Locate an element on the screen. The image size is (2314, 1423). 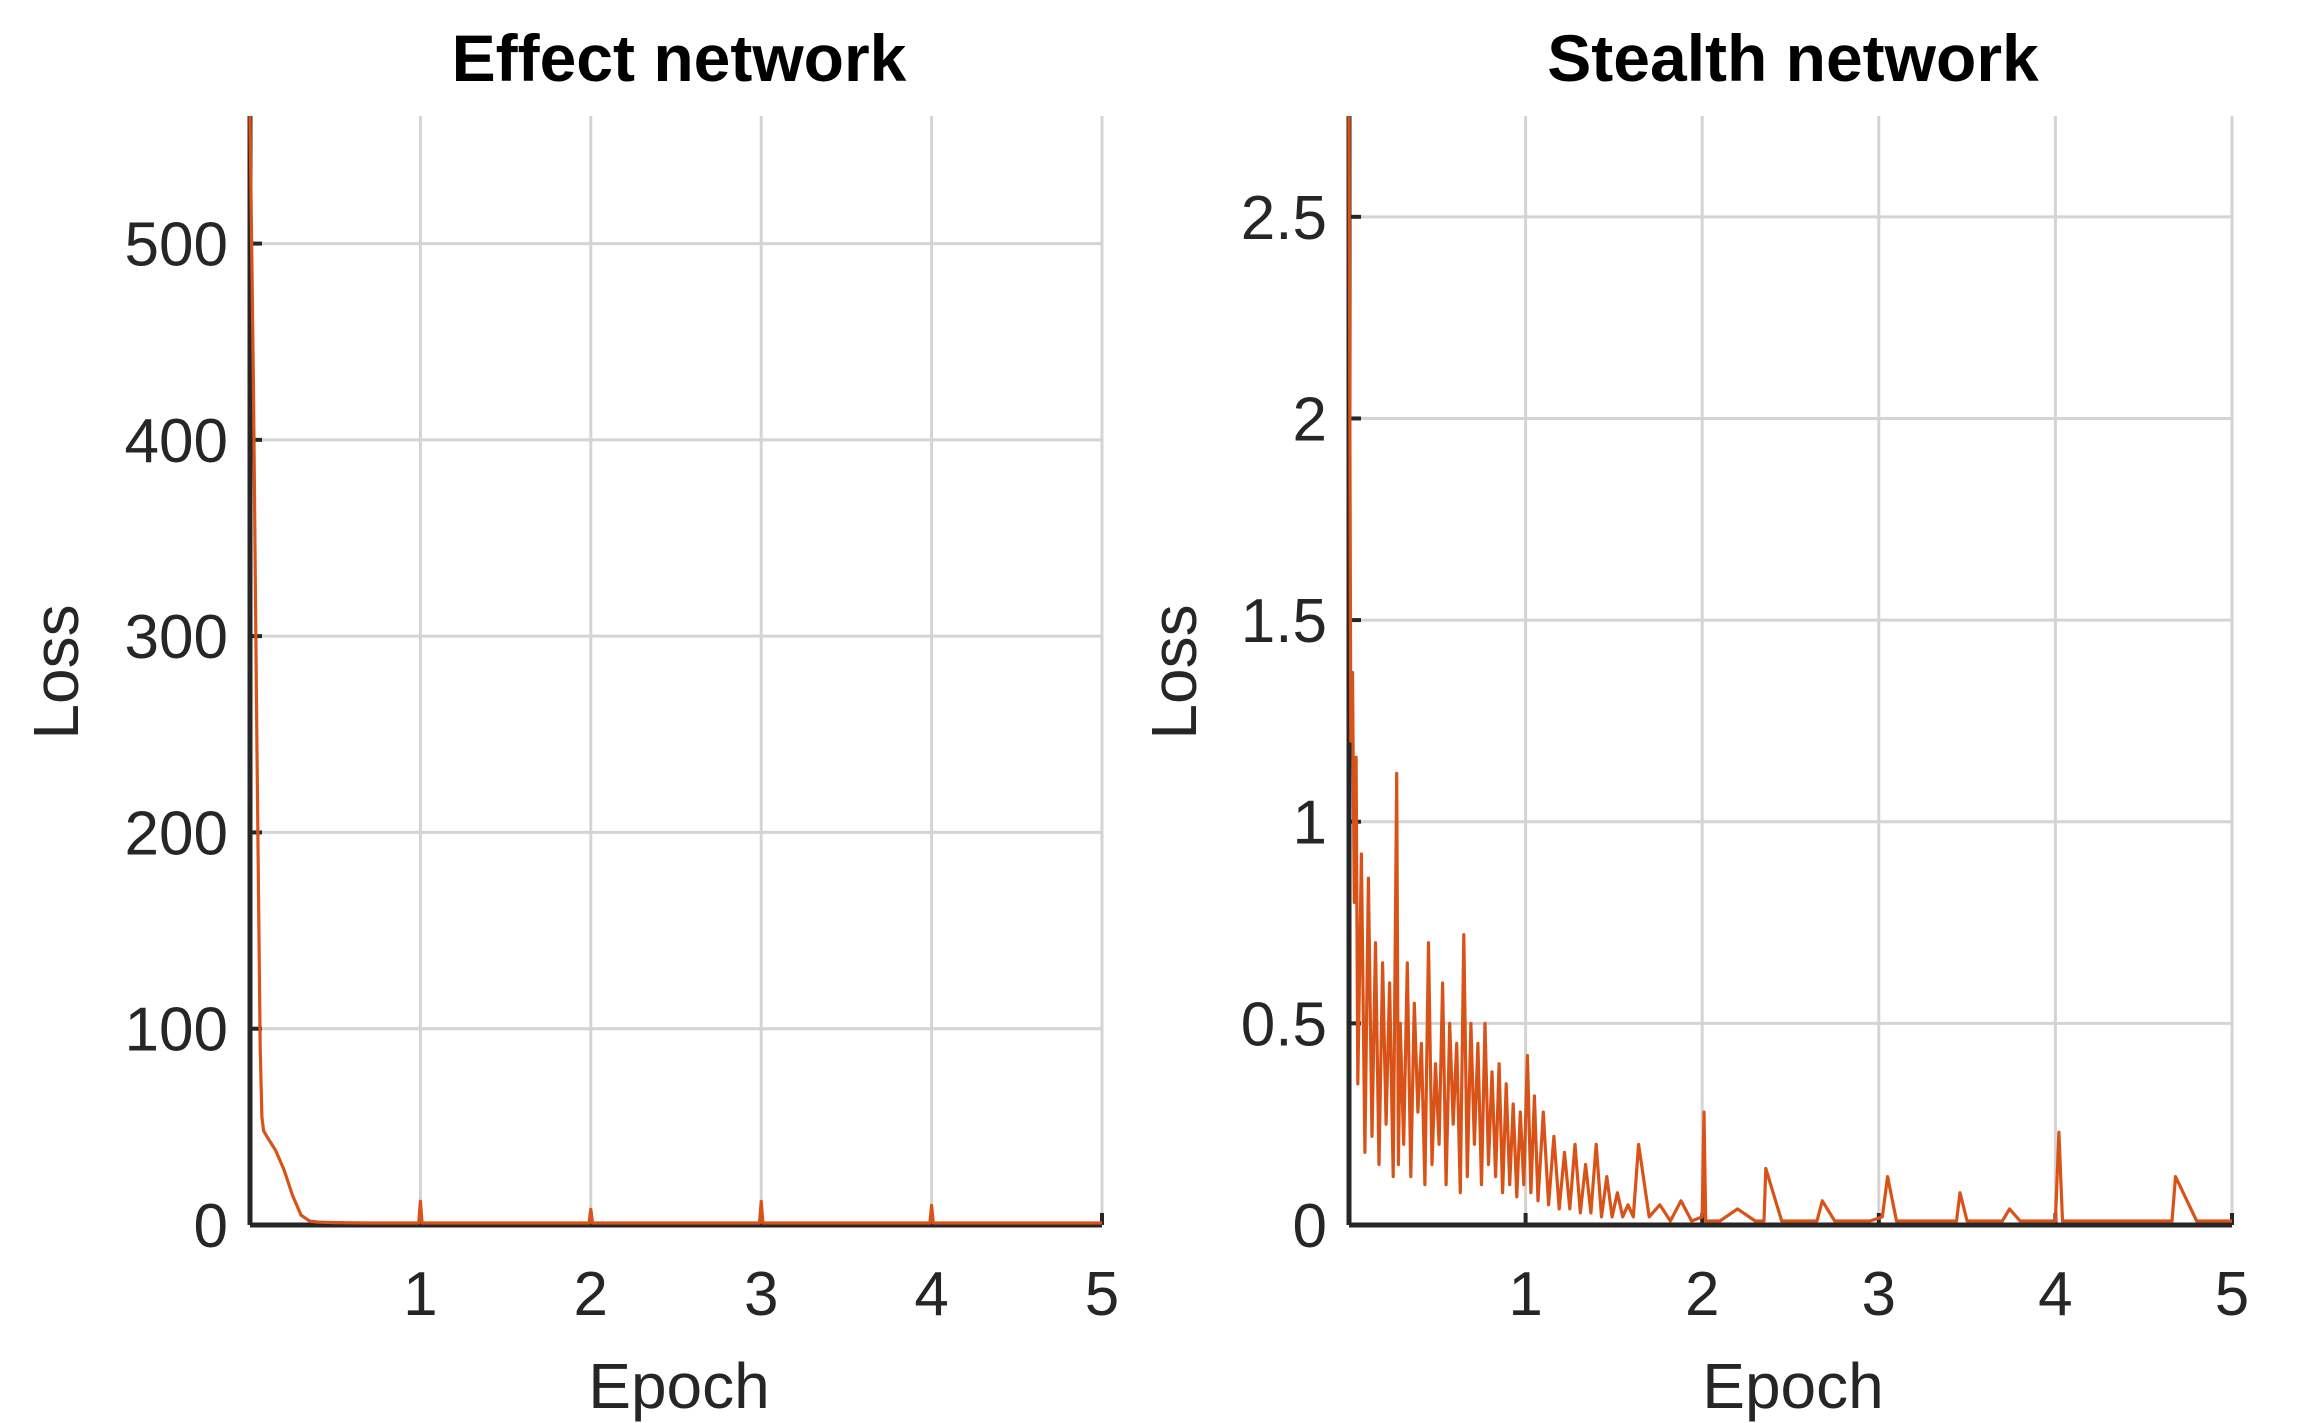
stealth-y-tick-label-4: 2 is located at coordinates (1310, 419).